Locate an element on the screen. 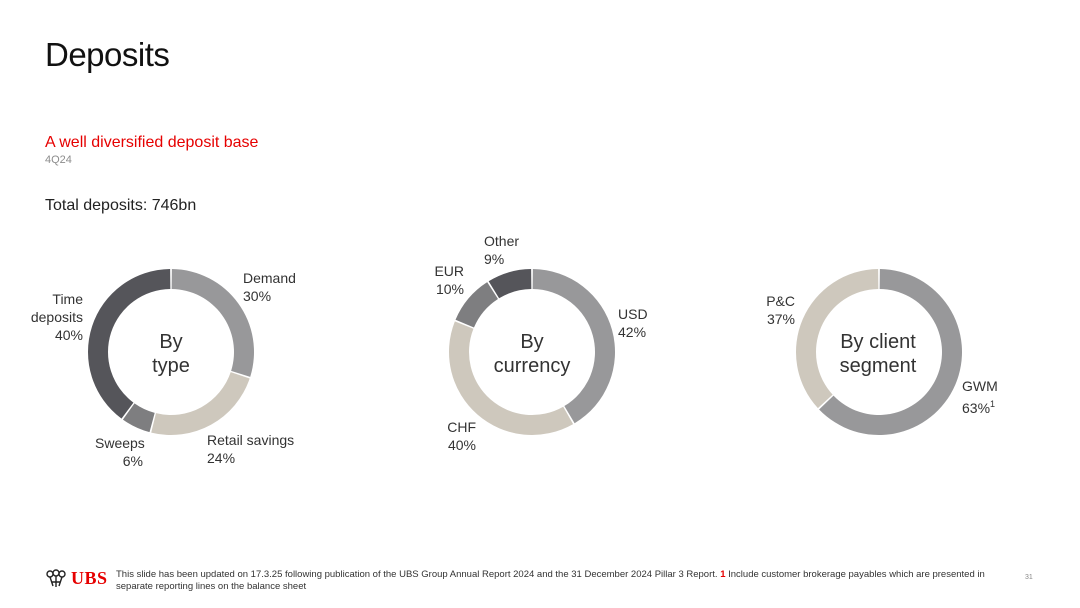  ubs-keys-icon is located at coordinates (56, 577).